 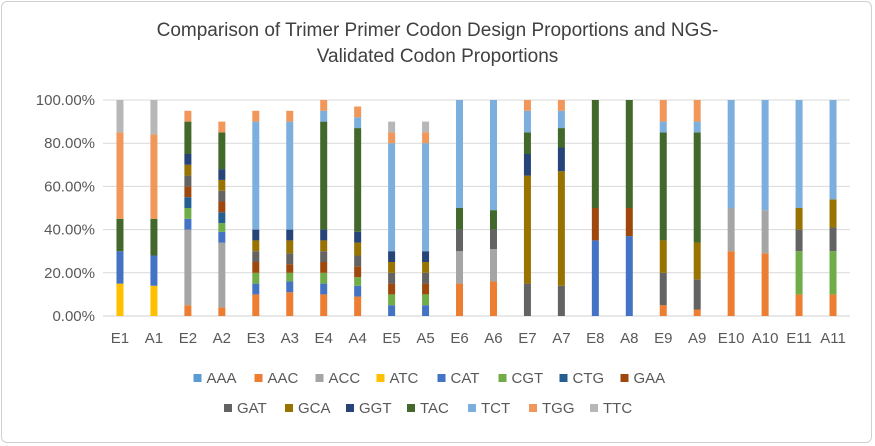 What do you see at coordinates (434, 408) in the screenshot?
I see `legend-label-tac: TAC` at bounding box center [434, 408].